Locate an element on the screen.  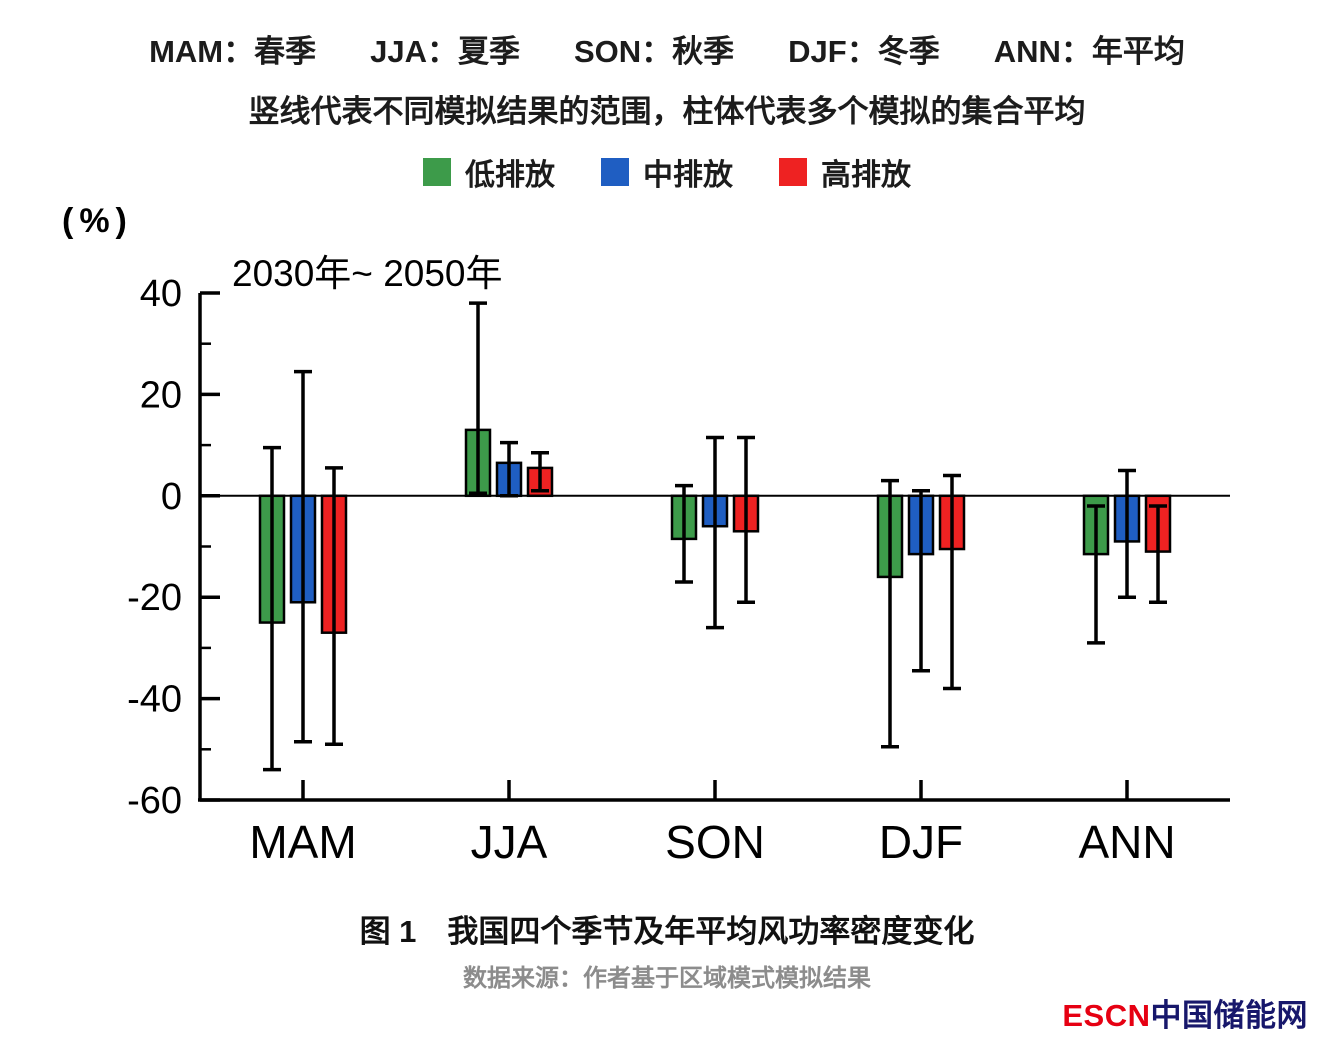
watermark-escn: ESCN is located at coordinates (1106, 1015).